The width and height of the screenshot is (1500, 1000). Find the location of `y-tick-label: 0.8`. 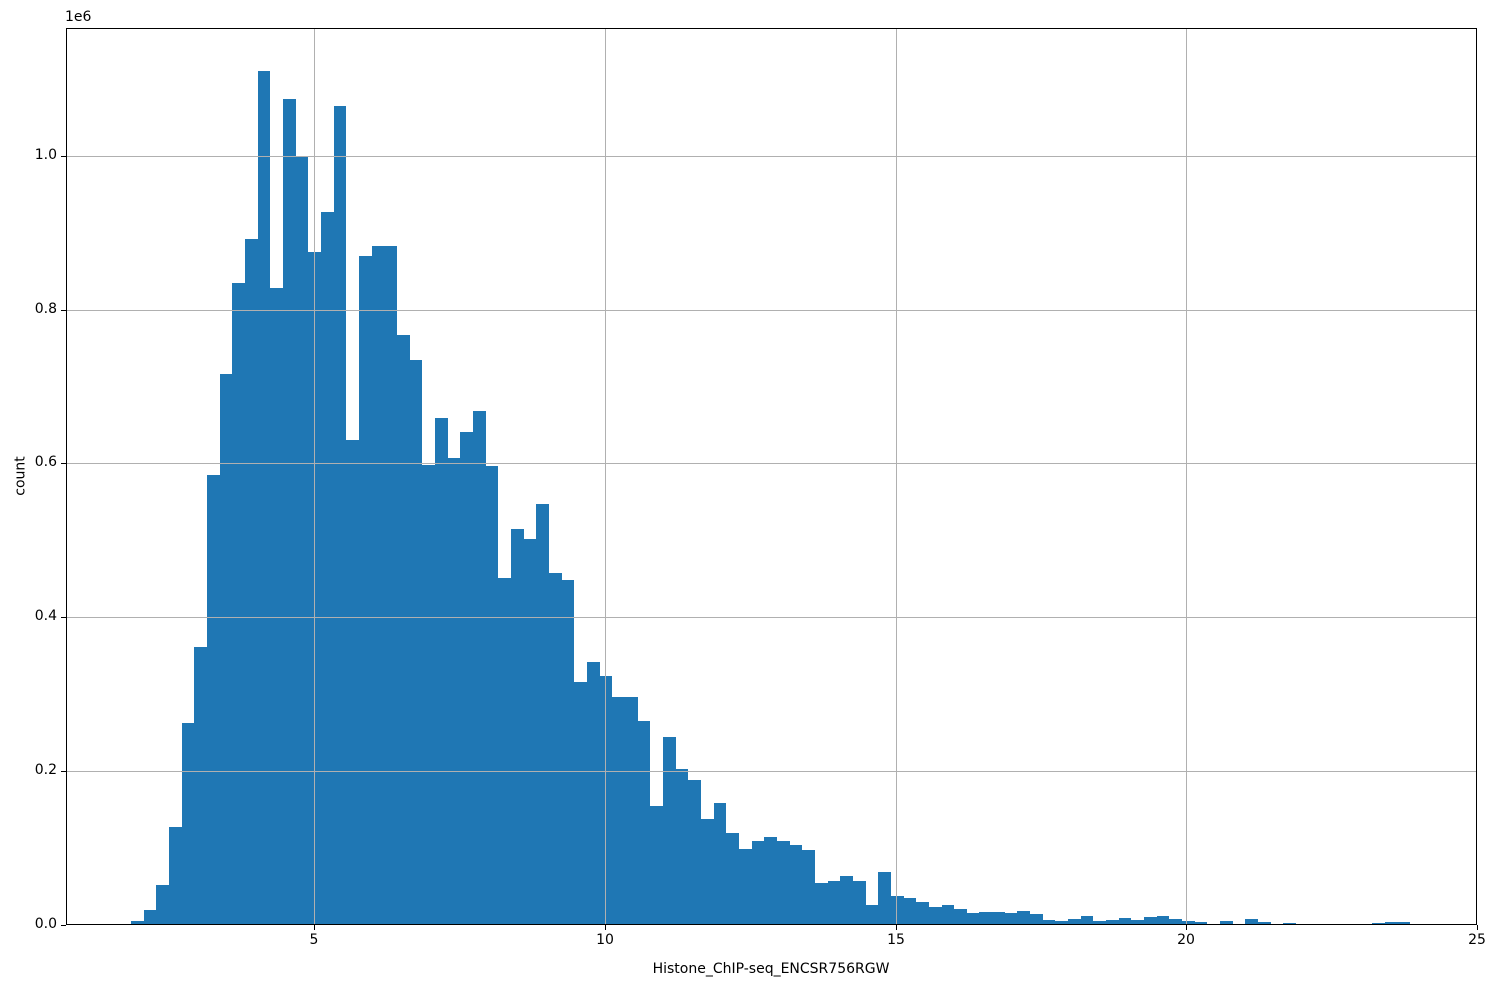

y-tick-label: 0.8 is located at coordinates (45, 309).